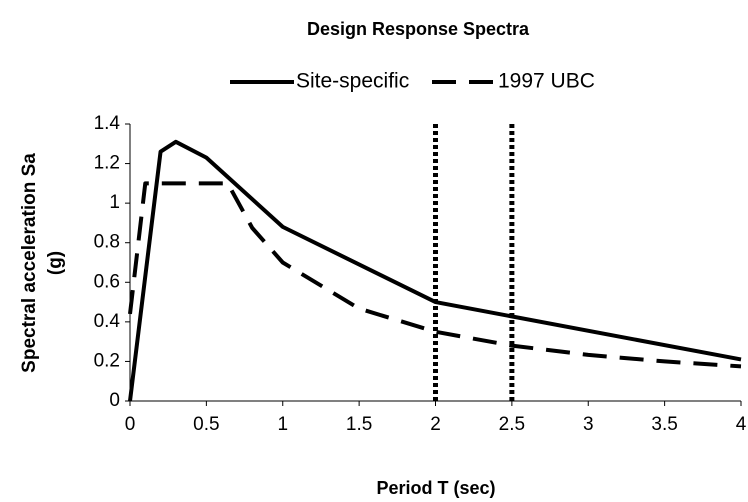 This screenshot has height=502, width=748. Describe the element at coordinates (435, 488) in the screenshot. I see `x-axis-label: Period T (sec)` at that location.